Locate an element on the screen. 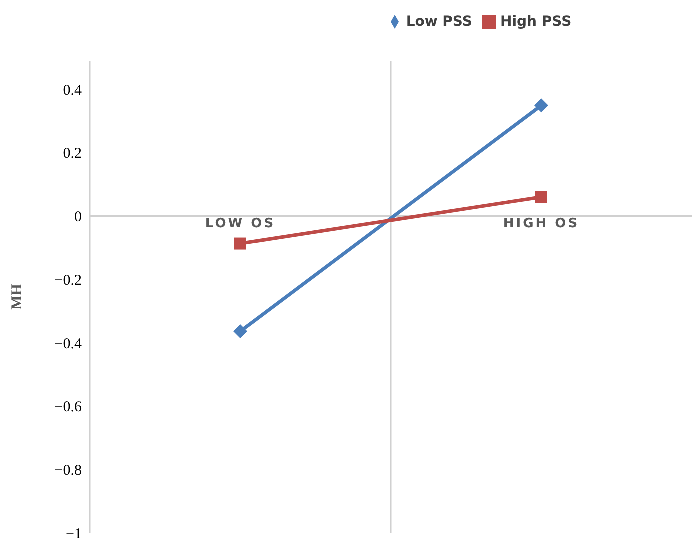  y-tick-label: −1 is located at coordinates (74, 534).